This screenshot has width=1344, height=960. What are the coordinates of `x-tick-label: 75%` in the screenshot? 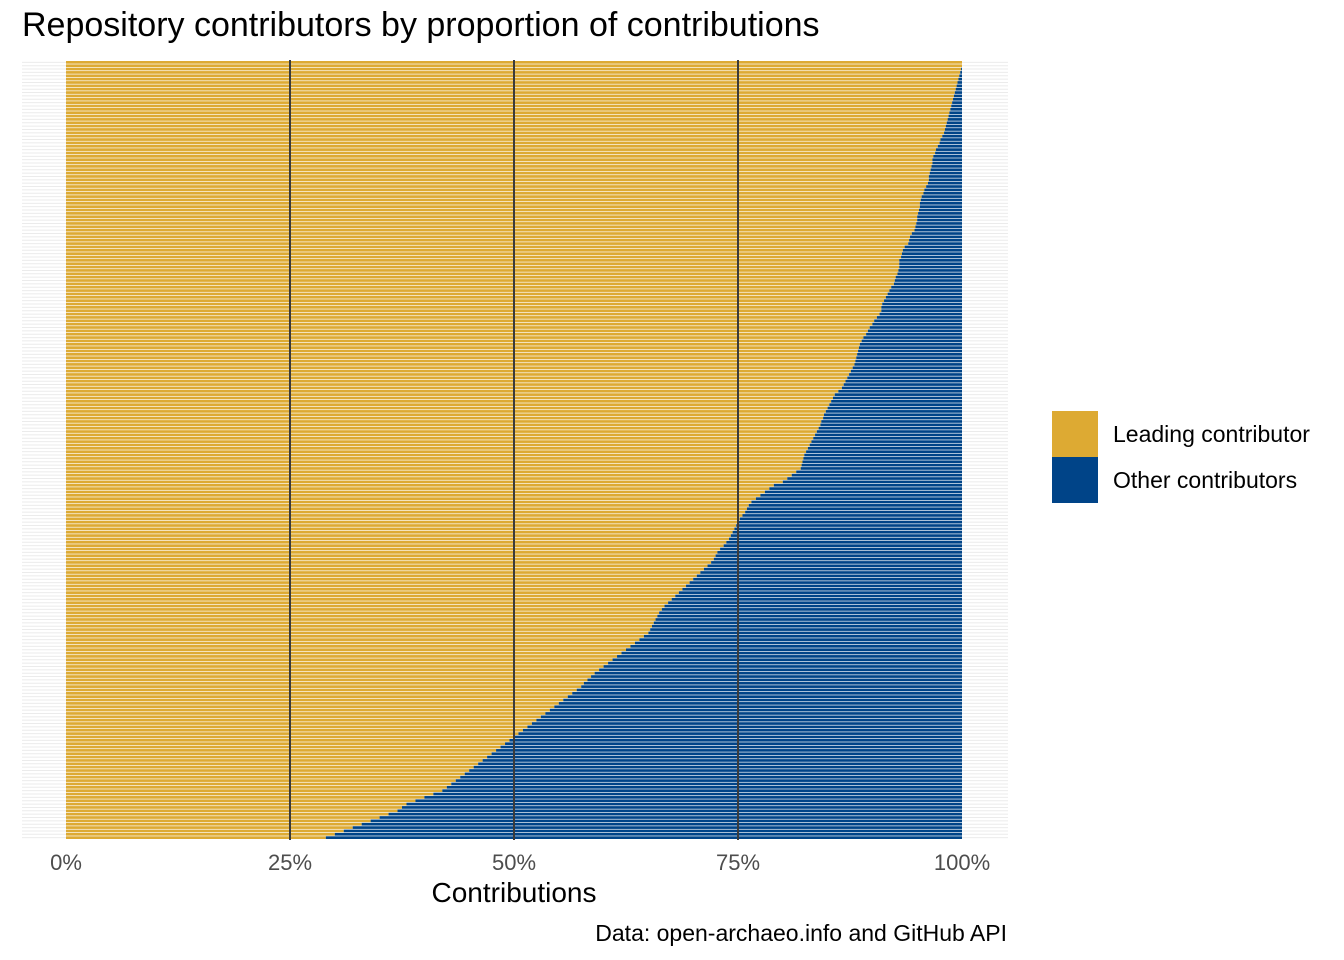 It's located at (738, 862).